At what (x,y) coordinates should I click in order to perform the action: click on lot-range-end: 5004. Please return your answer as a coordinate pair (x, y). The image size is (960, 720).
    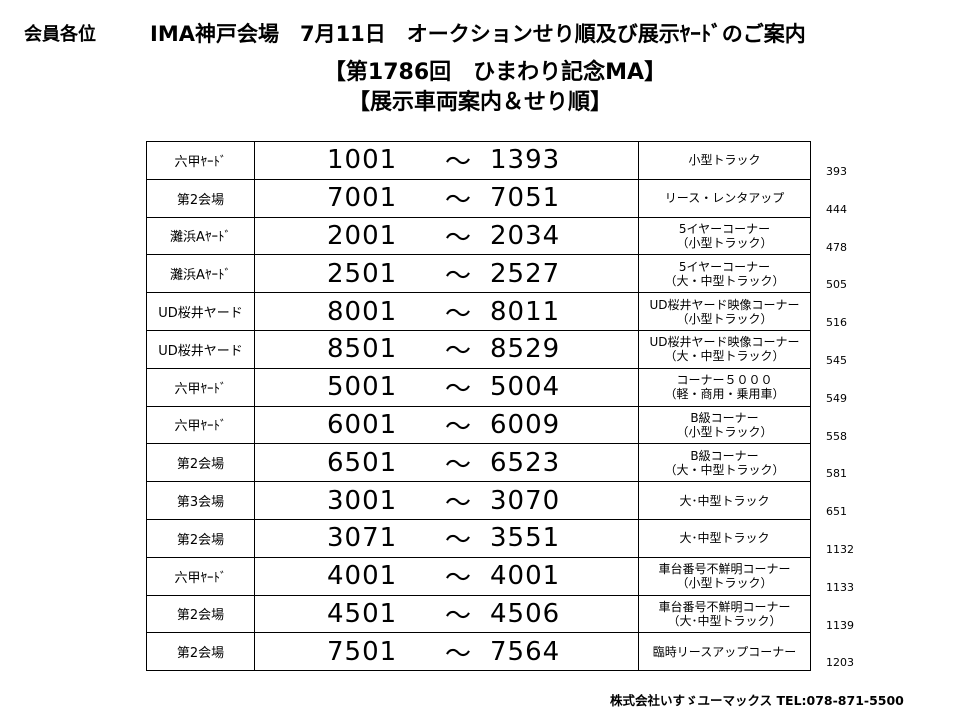
    Looking at the image, I should click on (525, 387).